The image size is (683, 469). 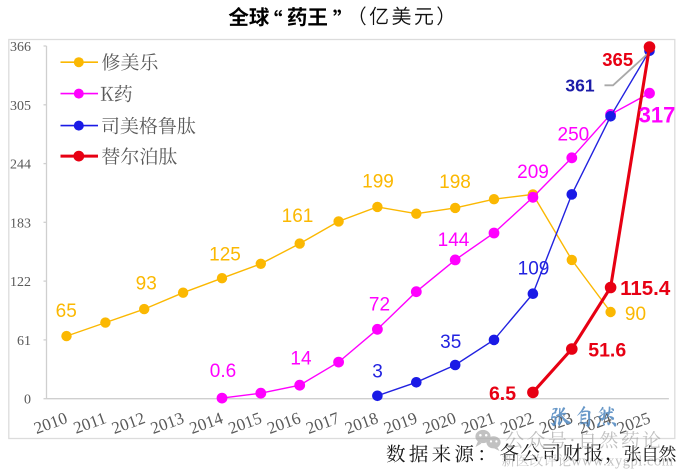 What do you see at coordinates (645, 288) in the screenshot?
I see `svg-text: 115.4` at bounding box center [645, 288].